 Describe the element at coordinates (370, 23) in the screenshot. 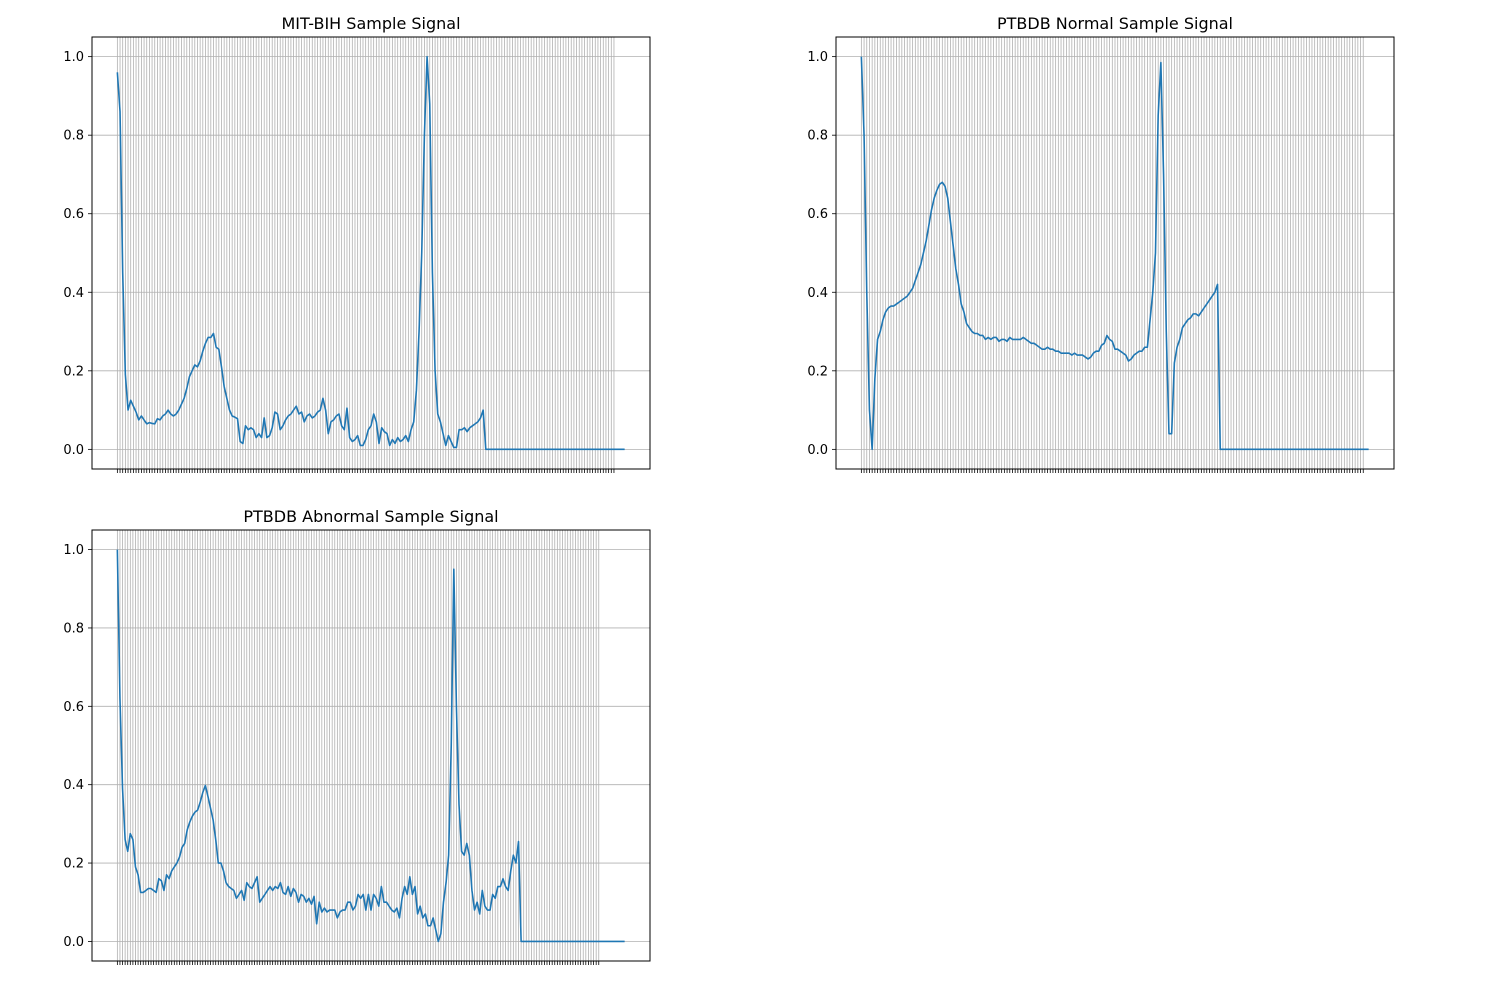

I see `chart-title: MIT-BIH Sample Signal` at that location.